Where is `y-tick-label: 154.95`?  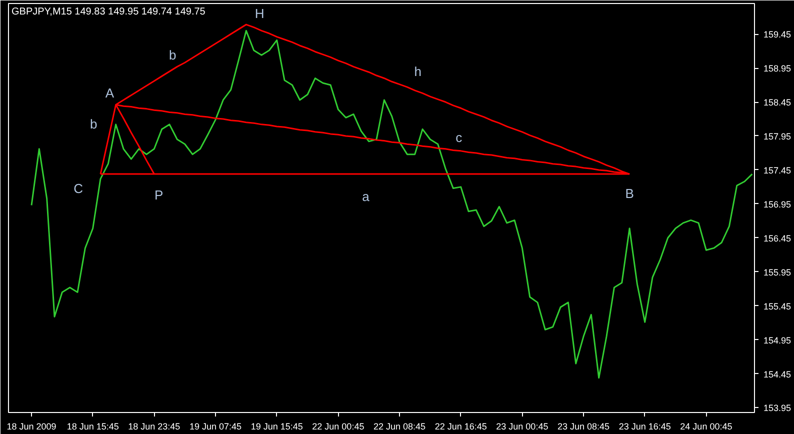 y-tick-label: 154.95 is located at coordinates (778, 340).